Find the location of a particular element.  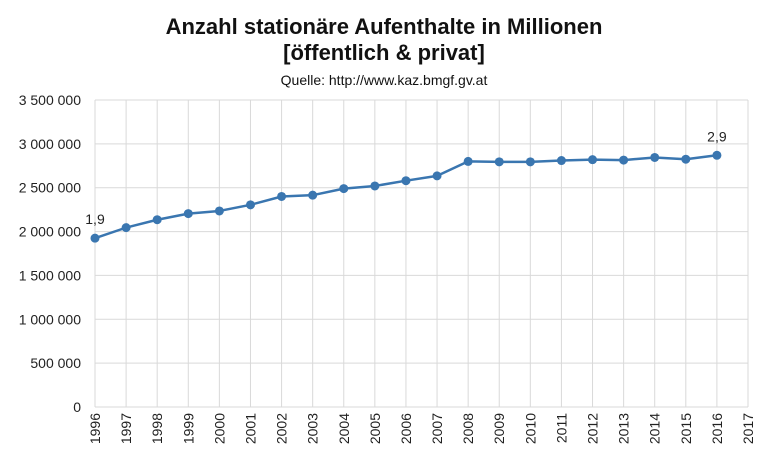

y-tick-label: 500 000 is located at coordinates (55, 363).